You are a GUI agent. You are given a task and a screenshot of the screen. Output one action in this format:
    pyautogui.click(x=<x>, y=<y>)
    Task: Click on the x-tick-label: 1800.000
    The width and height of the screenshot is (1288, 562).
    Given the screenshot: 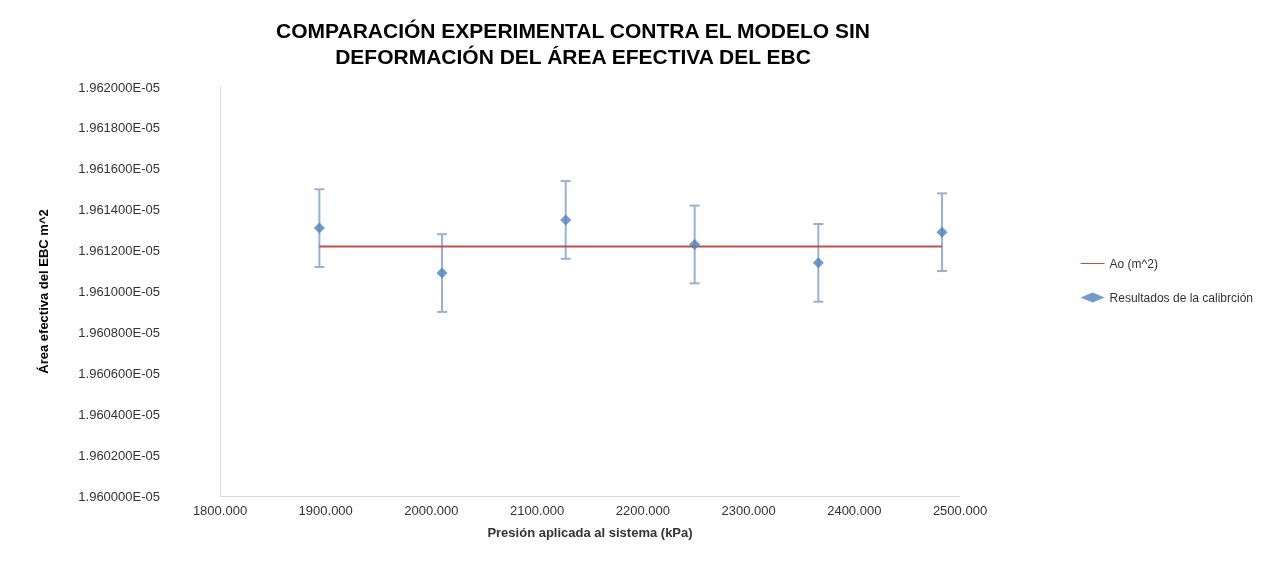 What is the action you would take?
    pyautogui.click(x=220, y=510)
    